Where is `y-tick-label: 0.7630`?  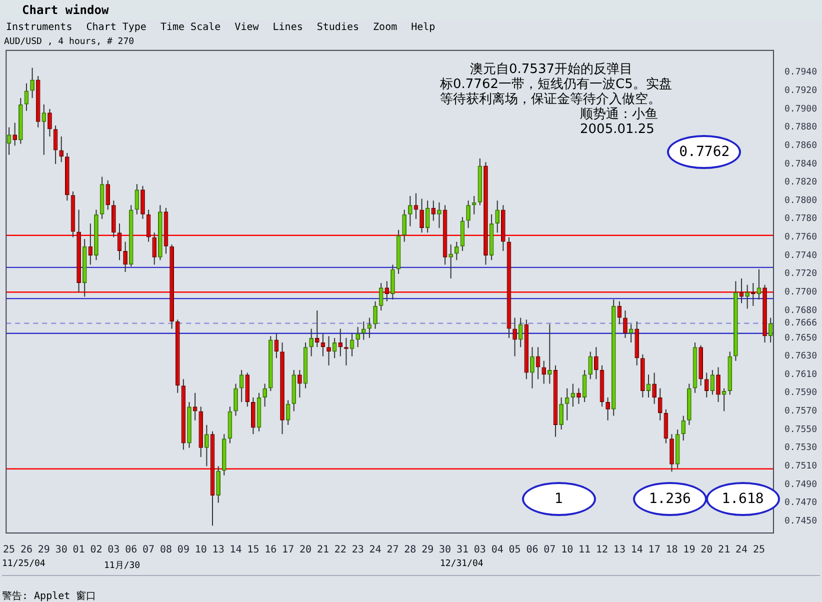
y-tick-label: 0.7630 is located at coordinates (801, 357).